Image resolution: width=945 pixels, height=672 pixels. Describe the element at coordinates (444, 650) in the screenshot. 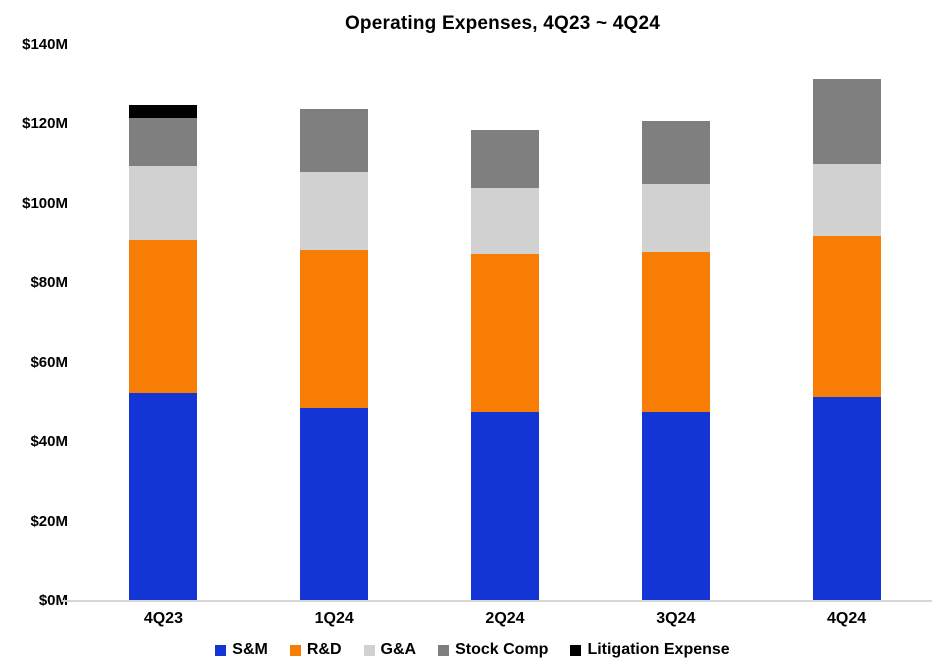

I see `legend-swatch-stock-comp` at that location.